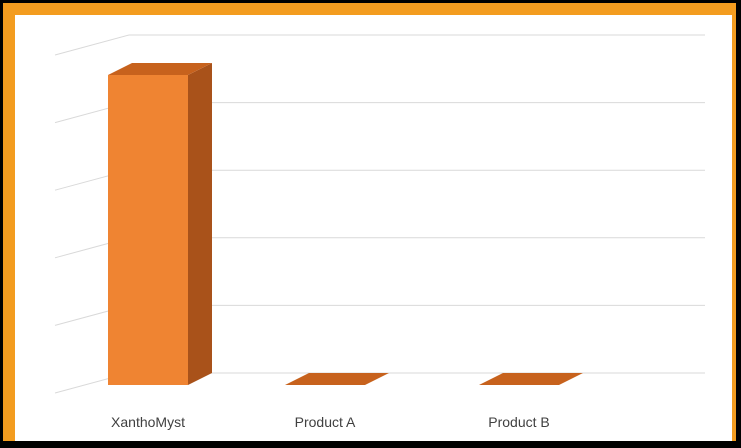 This screenshot has width=741, height=448. I want to click on bar-side, so click(200, 224).